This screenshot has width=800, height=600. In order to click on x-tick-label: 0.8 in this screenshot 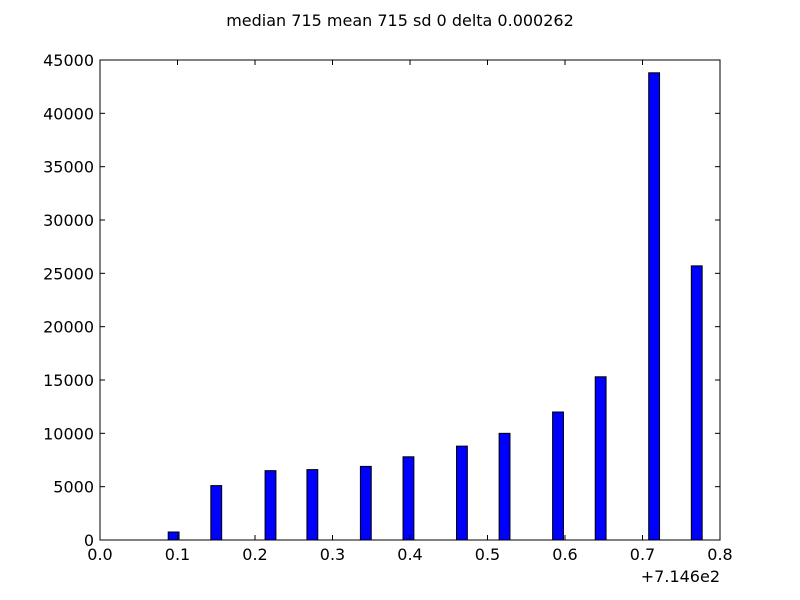, I will do `click(719, 554)`.